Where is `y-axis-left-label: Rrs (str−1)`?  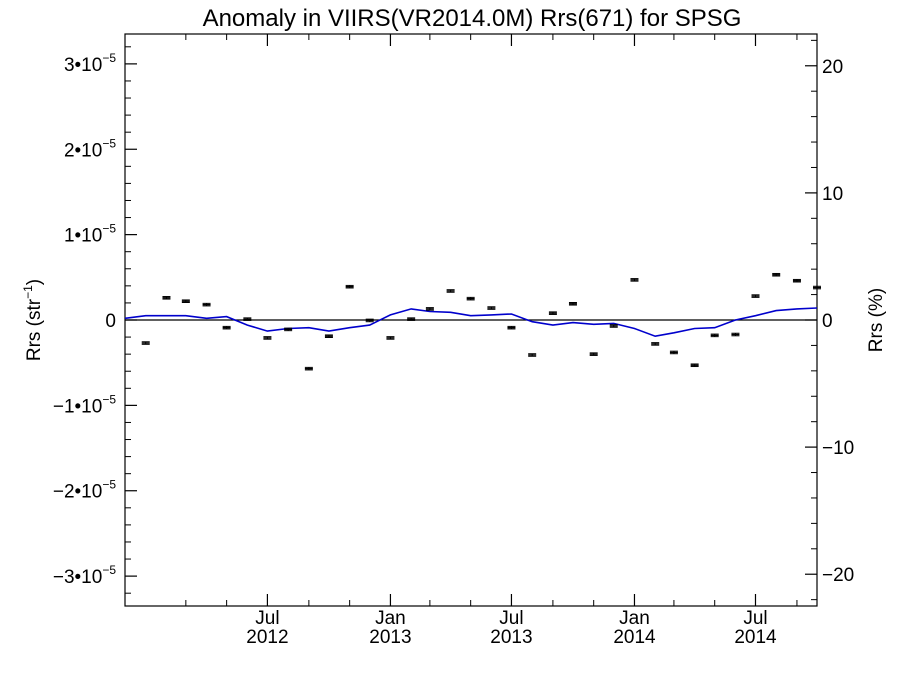 y-axis-left-label: Rrs (str−1) is located at coordinates (33, 320).